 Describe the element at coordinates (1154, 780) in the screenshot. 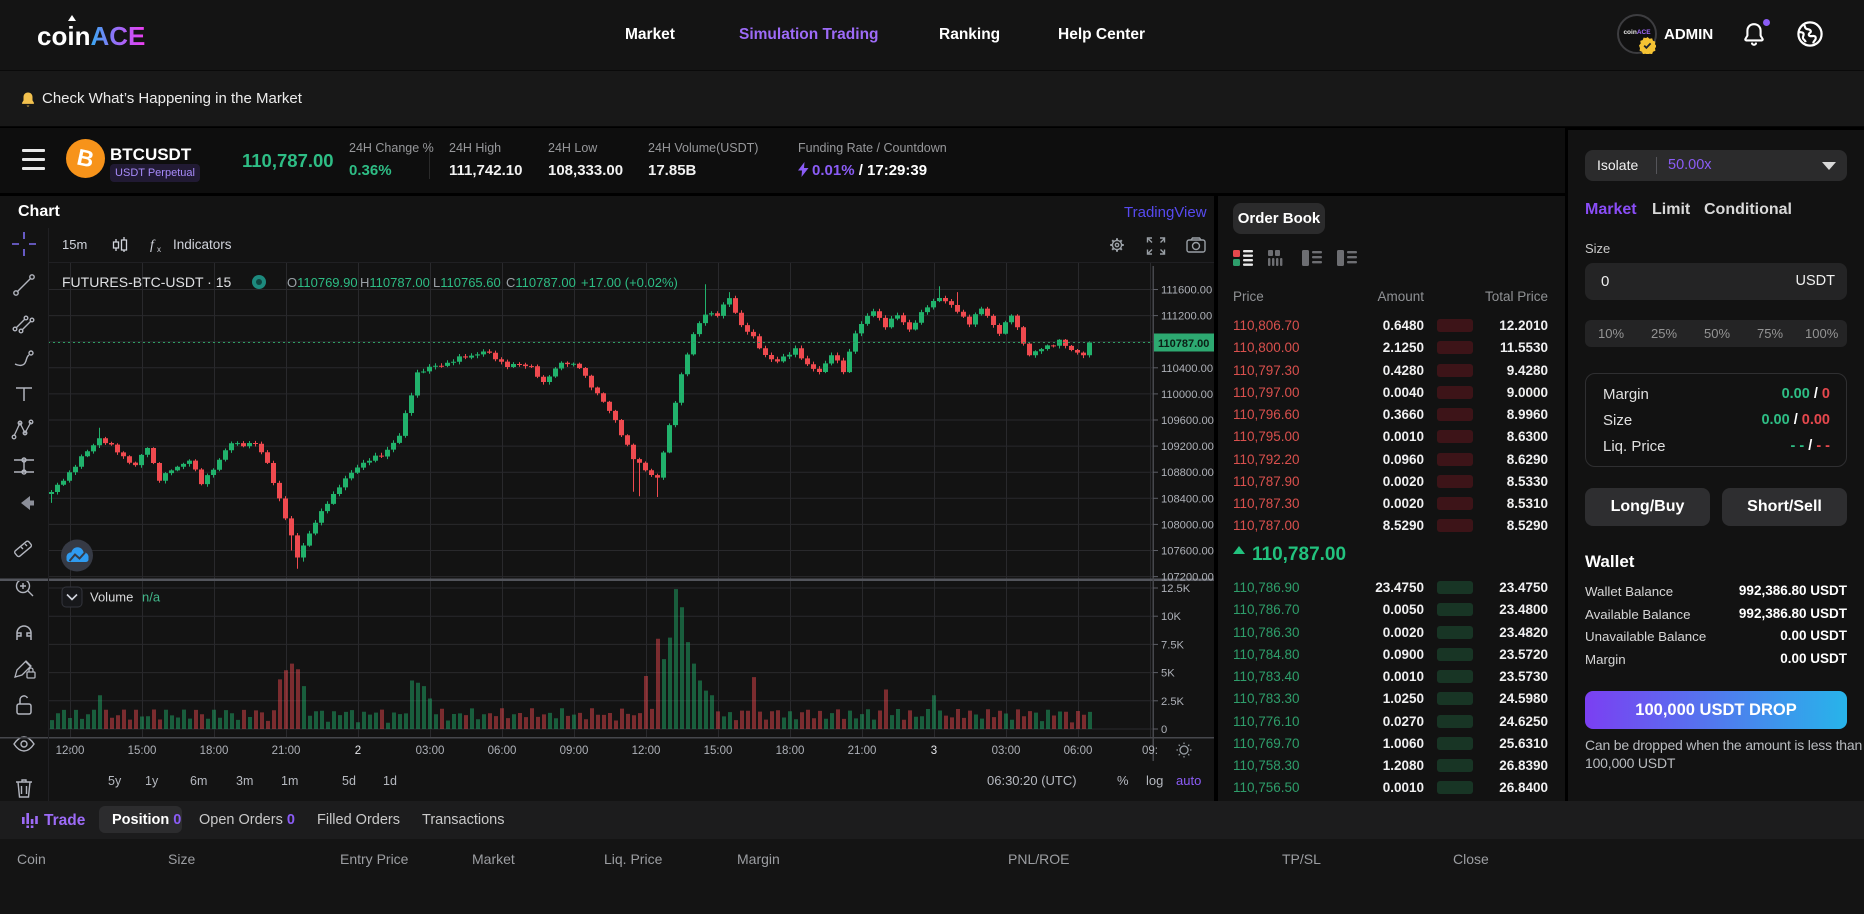

I see `svg-text: log` at that location.